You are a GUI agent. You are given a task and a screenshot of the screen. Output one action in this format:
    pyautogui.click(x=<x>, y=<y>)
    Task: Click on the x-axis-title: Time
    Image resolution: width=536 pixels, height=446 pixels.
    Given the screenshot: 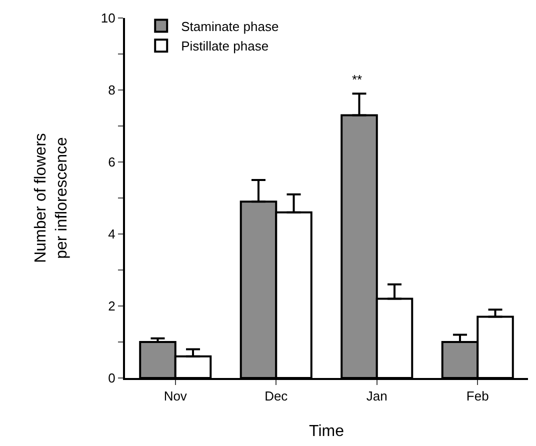 What is the action you would take?
    pyautogui.click(x=326, y=431)
    